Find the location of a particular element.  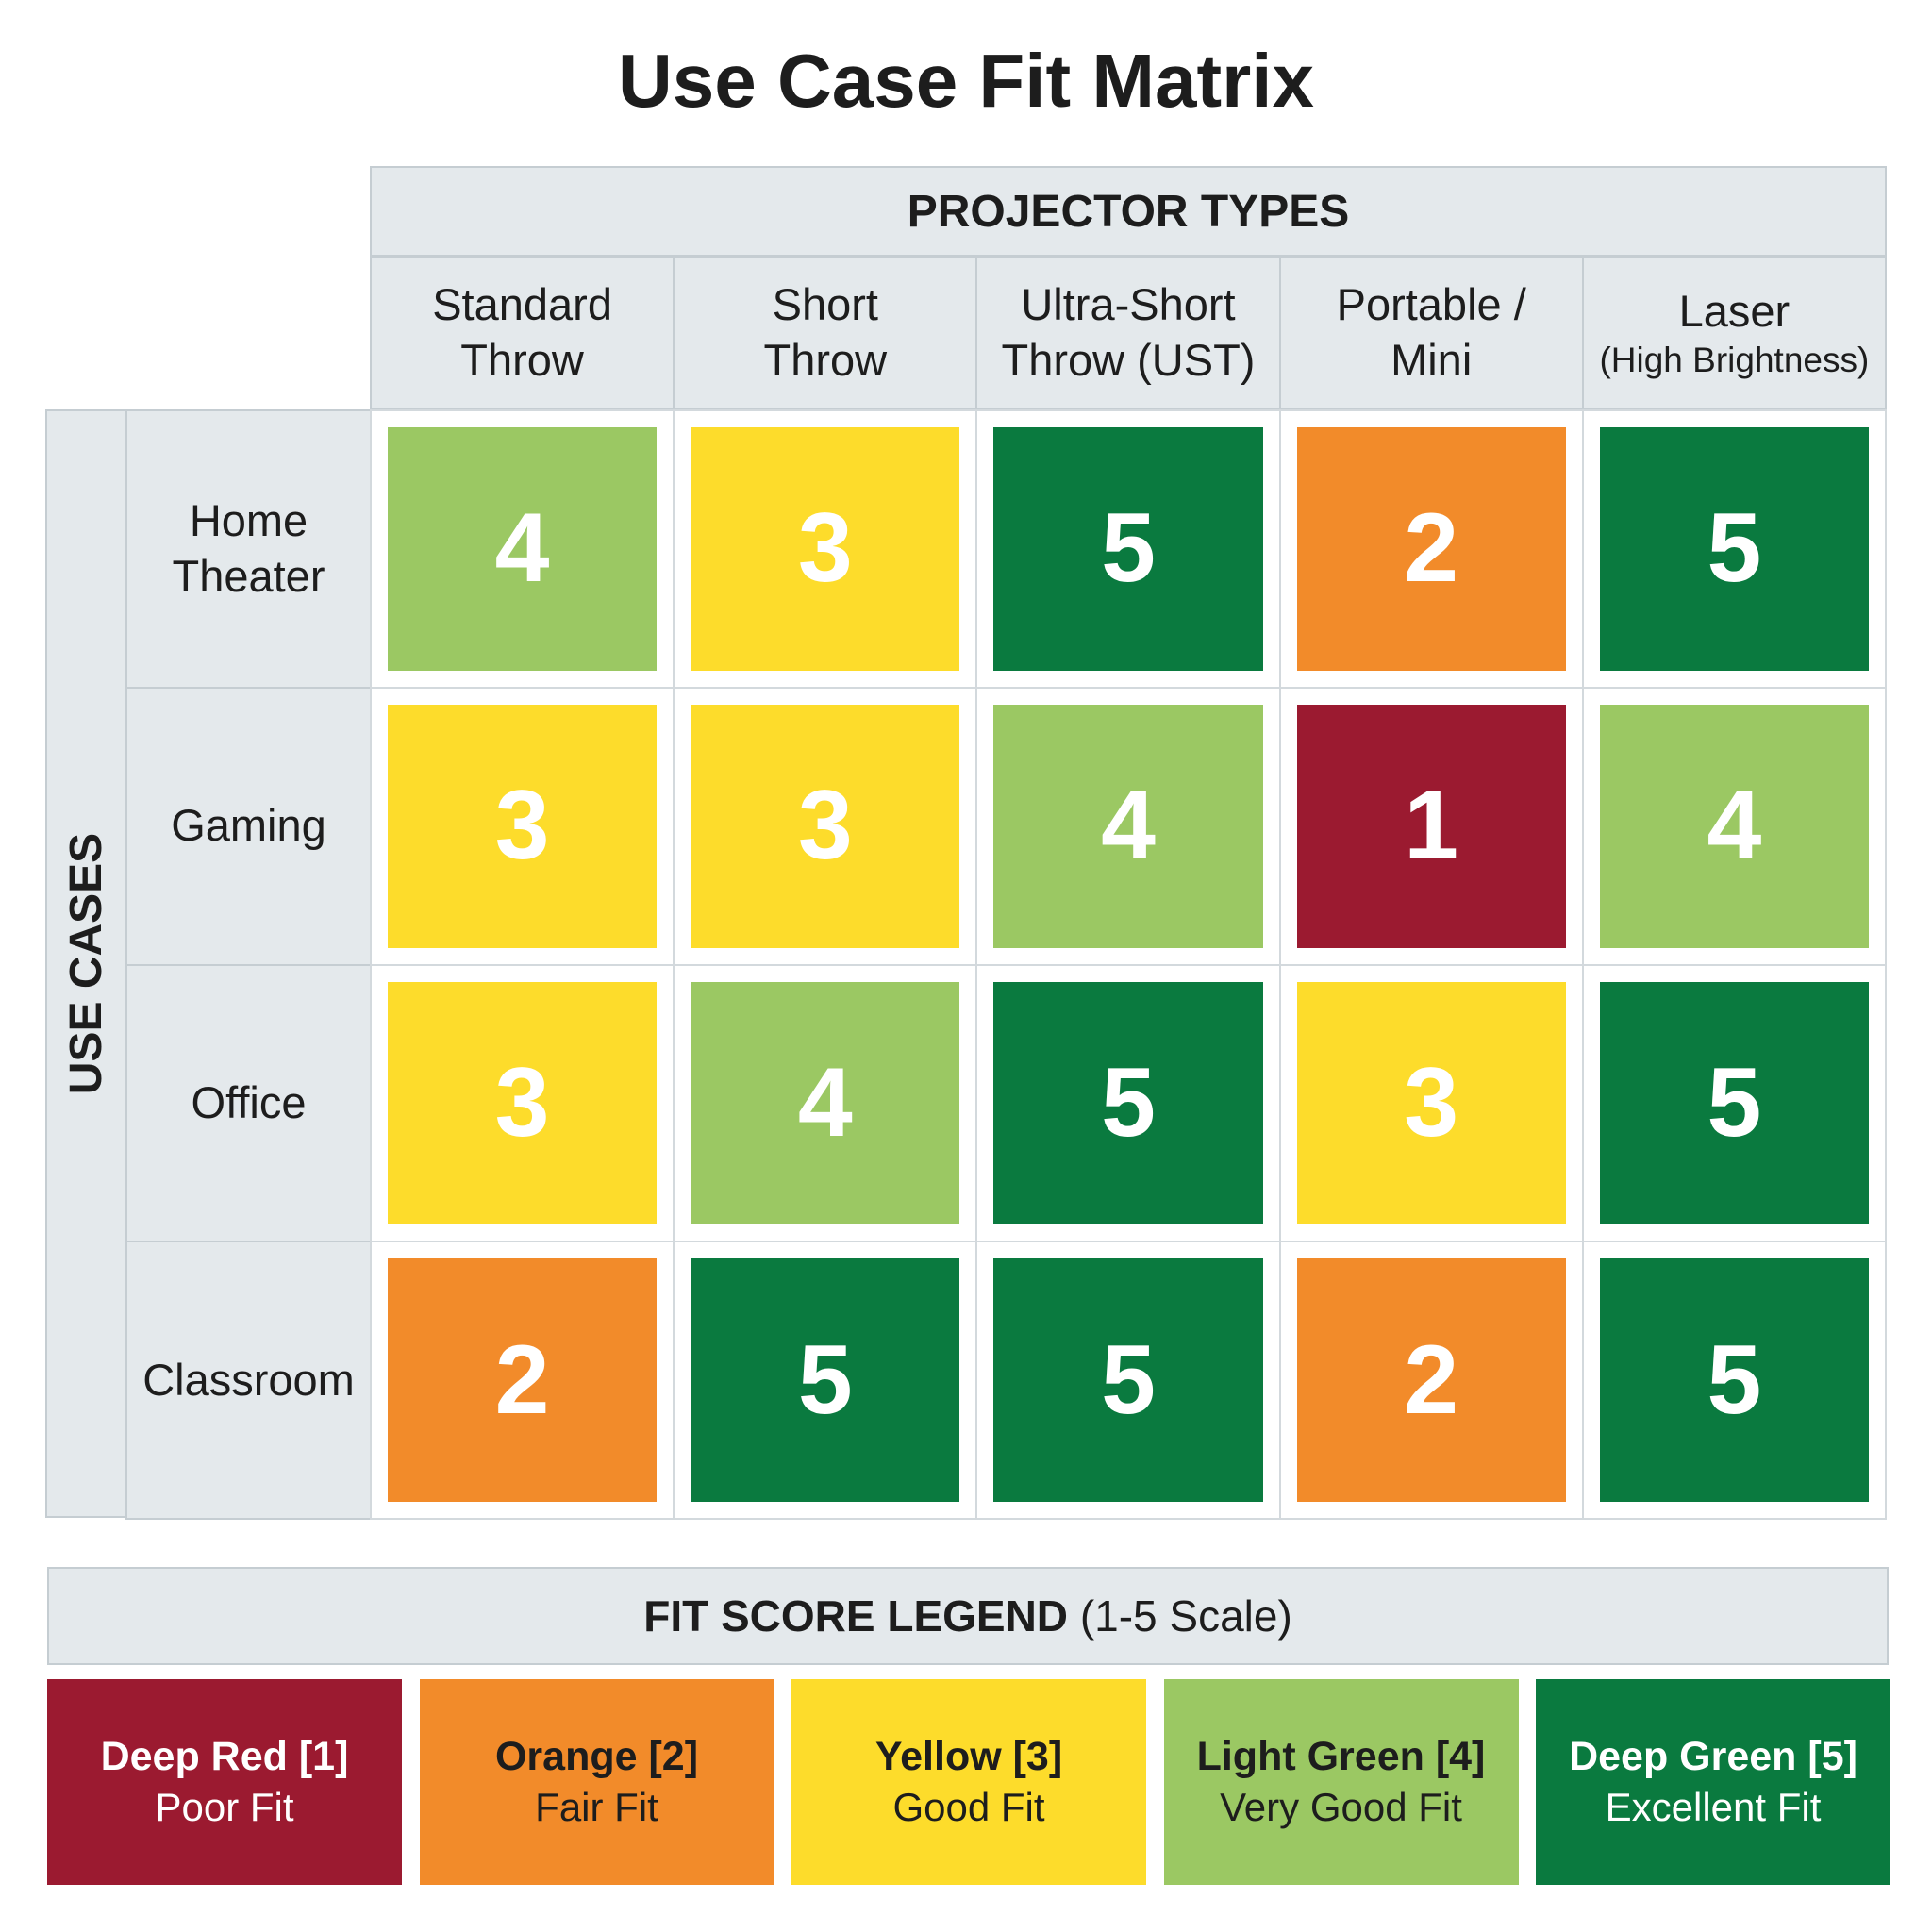

legend-item: Deep Red [1] Poor Fit is located at coordinates (224, 1782).